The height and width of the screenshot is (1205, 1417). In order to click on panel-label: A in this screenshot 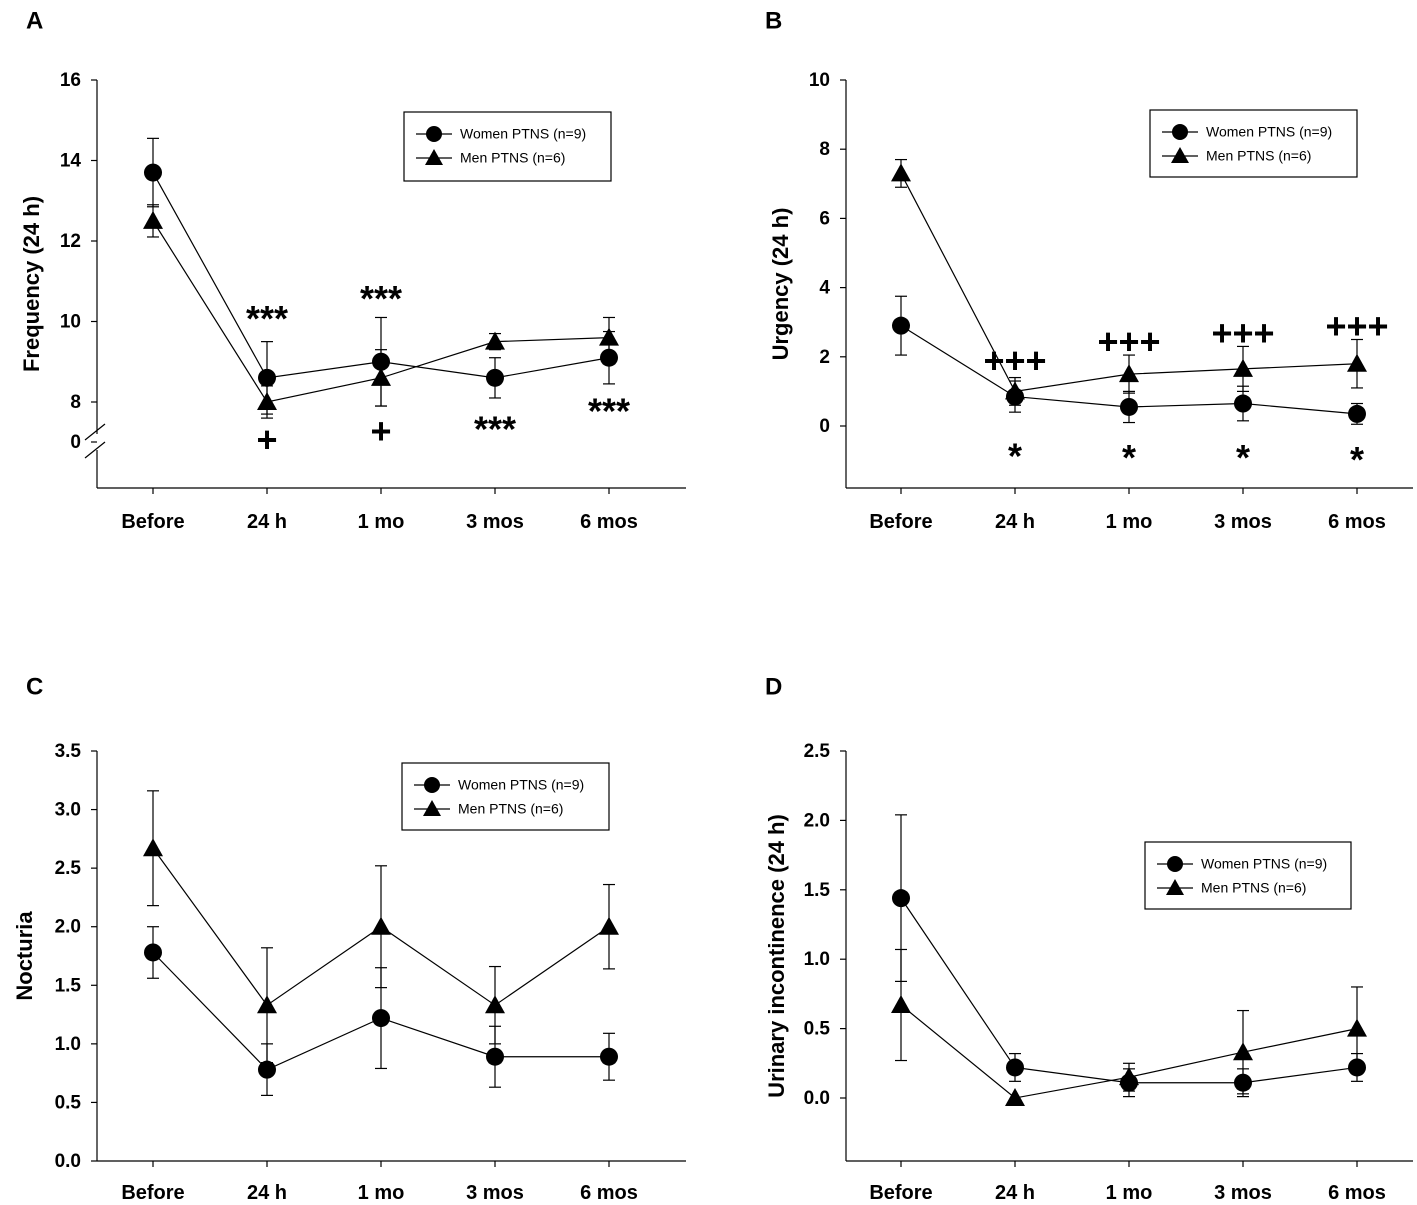, I will do `click(34, 20)`.